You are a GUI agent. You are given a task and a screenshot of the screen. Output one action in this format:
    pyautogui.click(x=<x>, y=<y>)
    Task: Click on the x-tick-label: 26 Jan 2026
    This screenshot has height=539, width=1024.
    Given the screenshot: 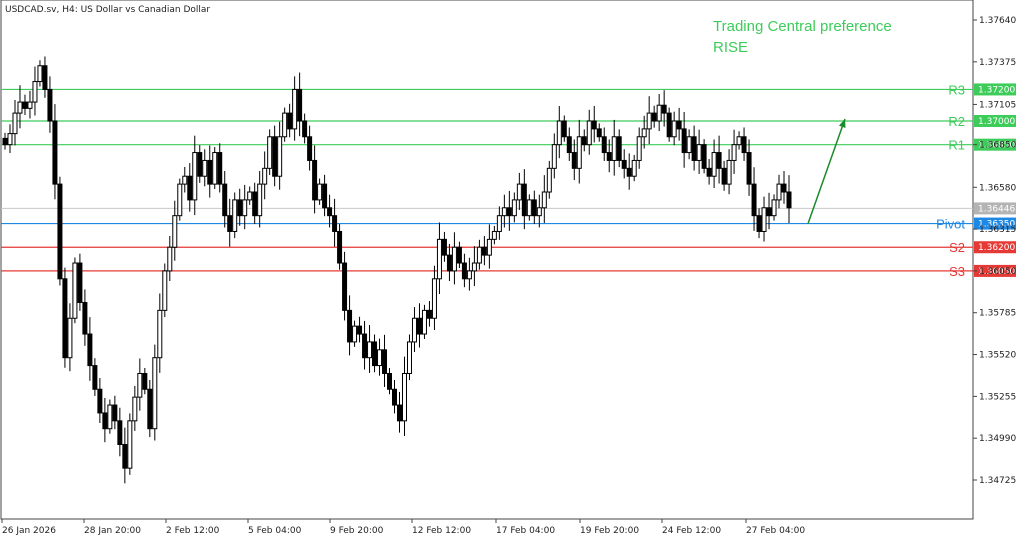 What is the action you would take?
    pyautogui.click(x=29, y=531)
    